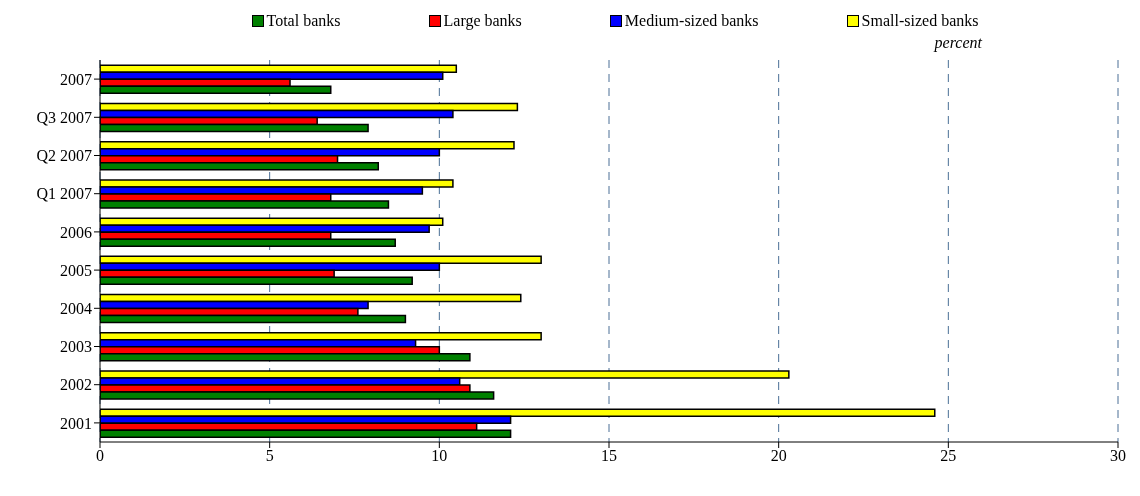 Image resolution: width=1140 pixels, height=496 pixels. Describe the element at coordinates (76, 385) in the screenshot. I see `y-tick-label: 2002` at that location.